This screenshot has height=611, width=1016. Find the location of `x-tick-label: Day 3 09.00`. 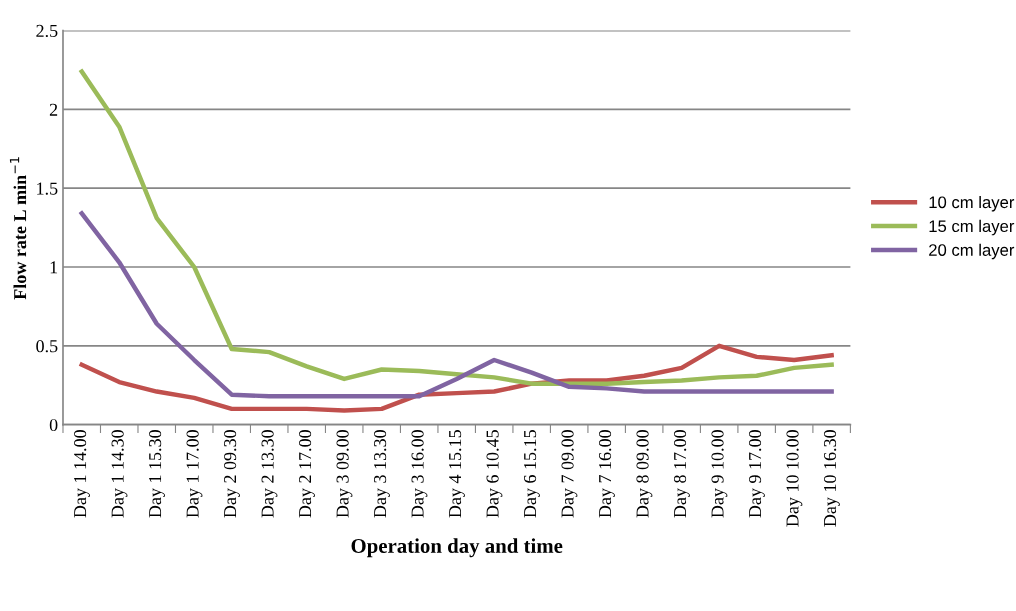

x-tick-label: Day 3 09.00 is located at coordinates (344, 474).